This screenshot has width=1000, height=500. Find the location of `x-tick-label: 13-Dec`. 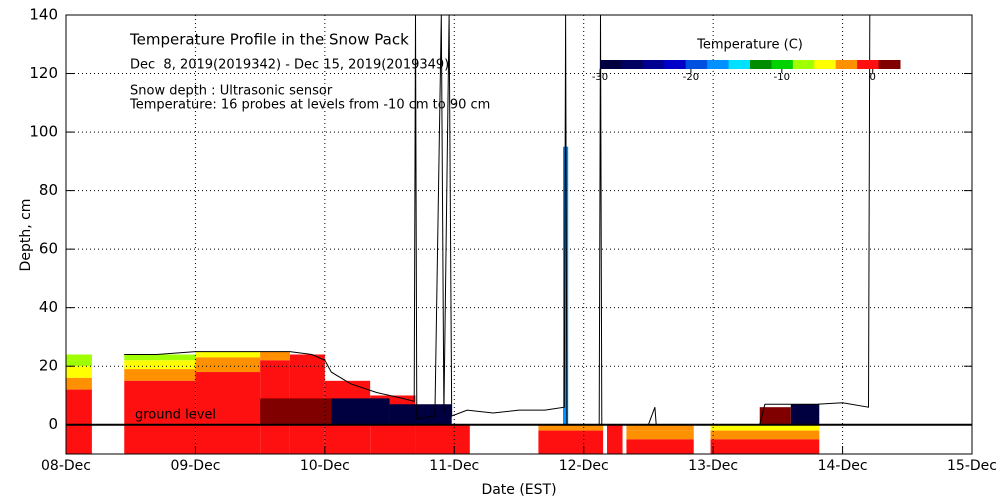

x-tick-label: 13-Dec is located at coordinates (713, 466).